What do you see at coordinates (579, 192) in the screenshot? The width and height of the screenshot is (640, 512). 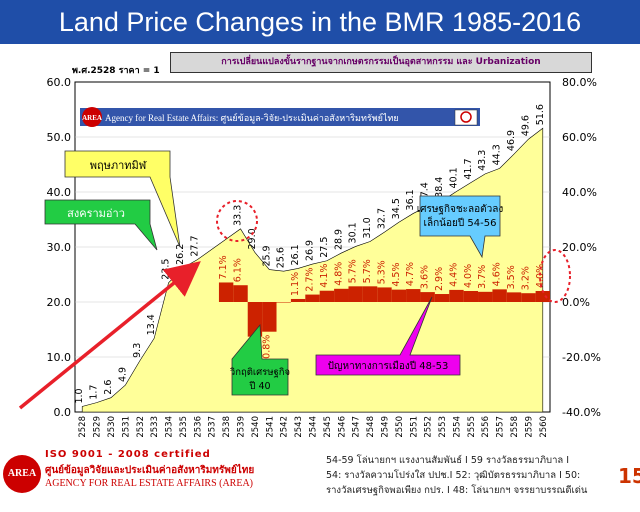 I see `y-right-tick-label: 40.0%` at bounding box center [579, 192].